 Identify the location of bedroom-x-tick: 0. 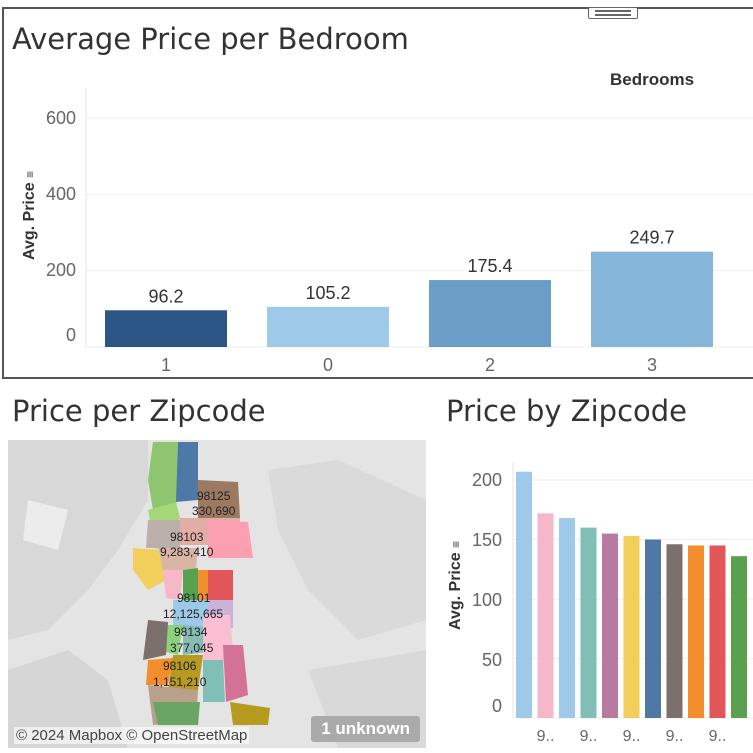
(328, 365).